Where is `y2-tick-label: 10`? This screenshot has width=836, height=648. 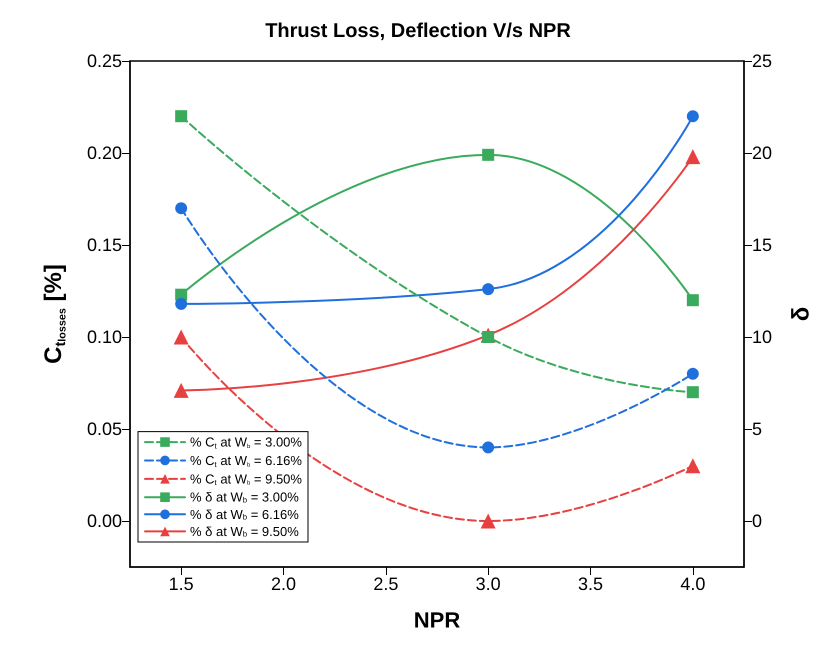 y2-tick-label: 10 is located at coordinates (762, 337).